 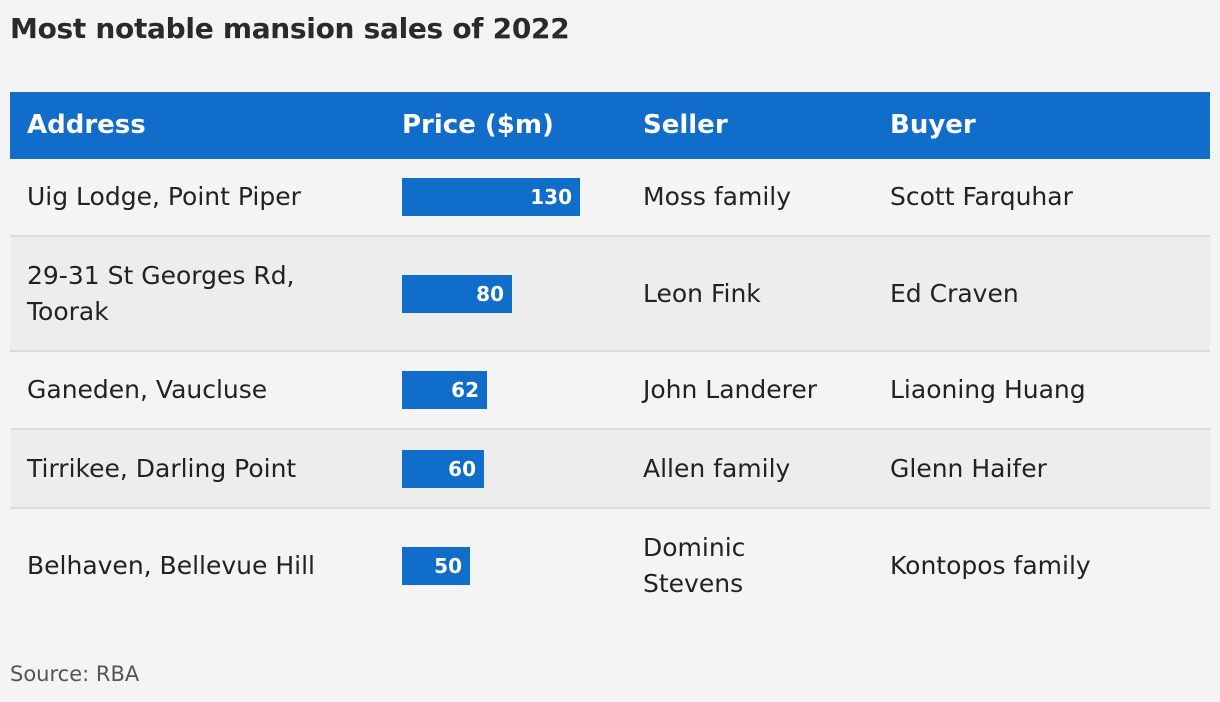 I want to click on price-cell: 130, so click(x=512, y=197).